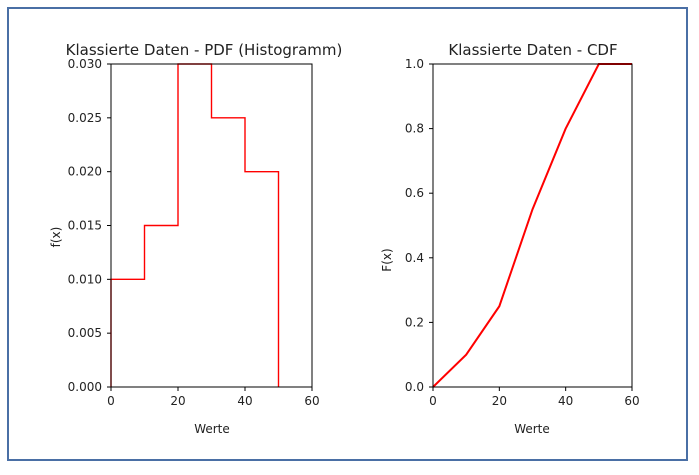 This screenshot has height=475, width=699. Describe the element at coordinates (534, 397) in the screenshot. I see `cdf-x-ticks: 0 20 40 60` at that location.